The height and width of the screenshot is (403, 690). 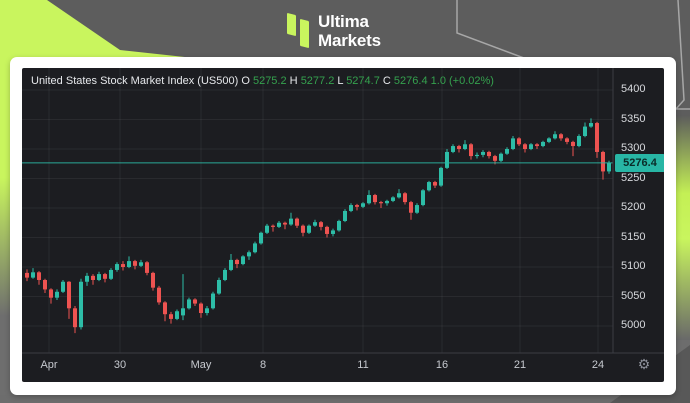 What do you see at coordinates (49, 365) in the screenshot?
I see `x-axis-label: Apr` at bounding box center [49, 365].